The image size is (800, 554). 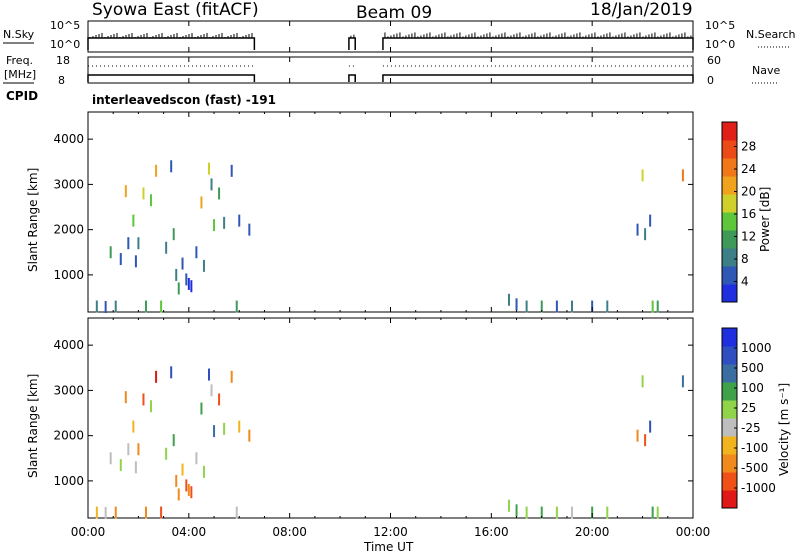 What do you see at coordinates (748, 237) in the screenshot?
I see `power-colorbar-tick: 12` at bounding box center [748, 237].